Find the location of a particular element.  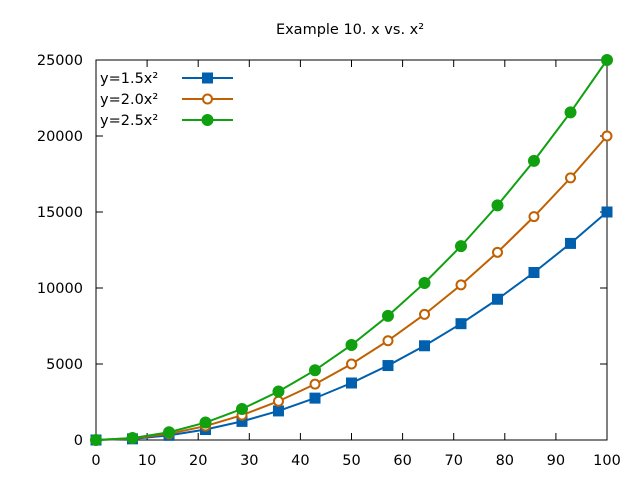

x-tick-label: 70 is located at coordinates (453, 461).